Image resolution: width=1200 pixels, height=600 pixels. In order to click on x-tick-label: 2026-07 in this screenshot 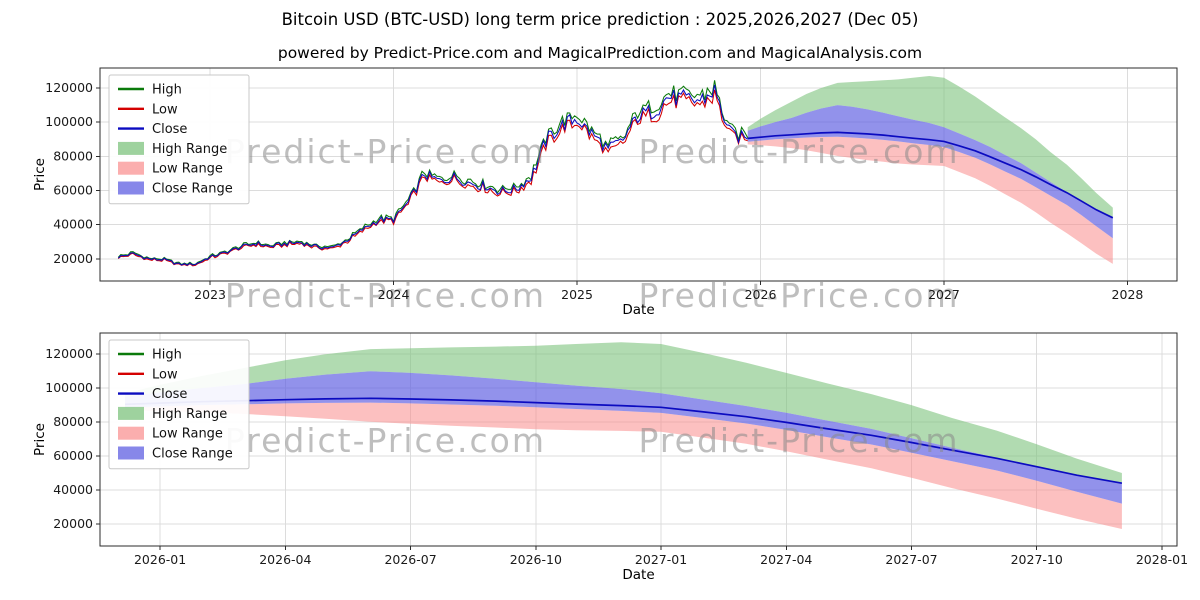, I will do `click(410, 559)`.